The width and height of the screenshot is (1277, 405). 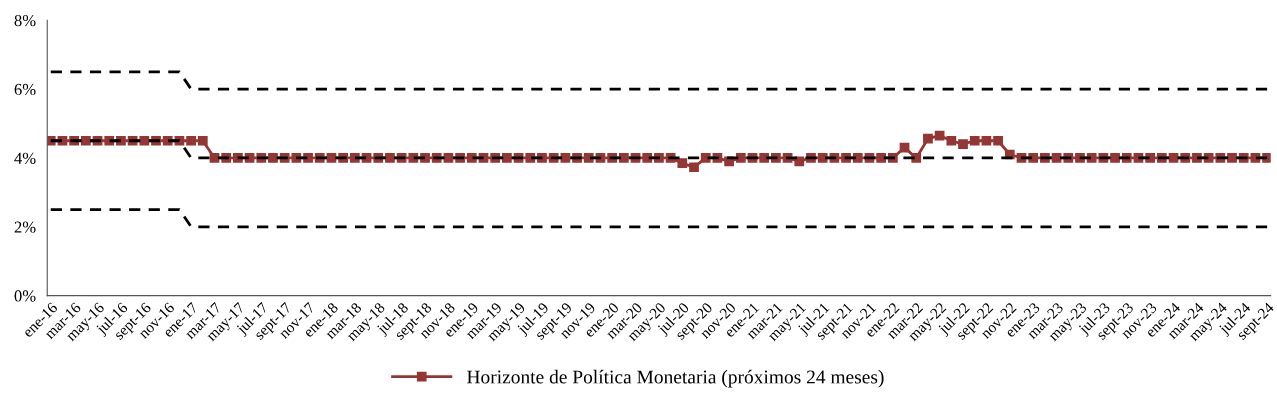 I want to click on y-tick-label: 4%, so click(x=25, y=158).